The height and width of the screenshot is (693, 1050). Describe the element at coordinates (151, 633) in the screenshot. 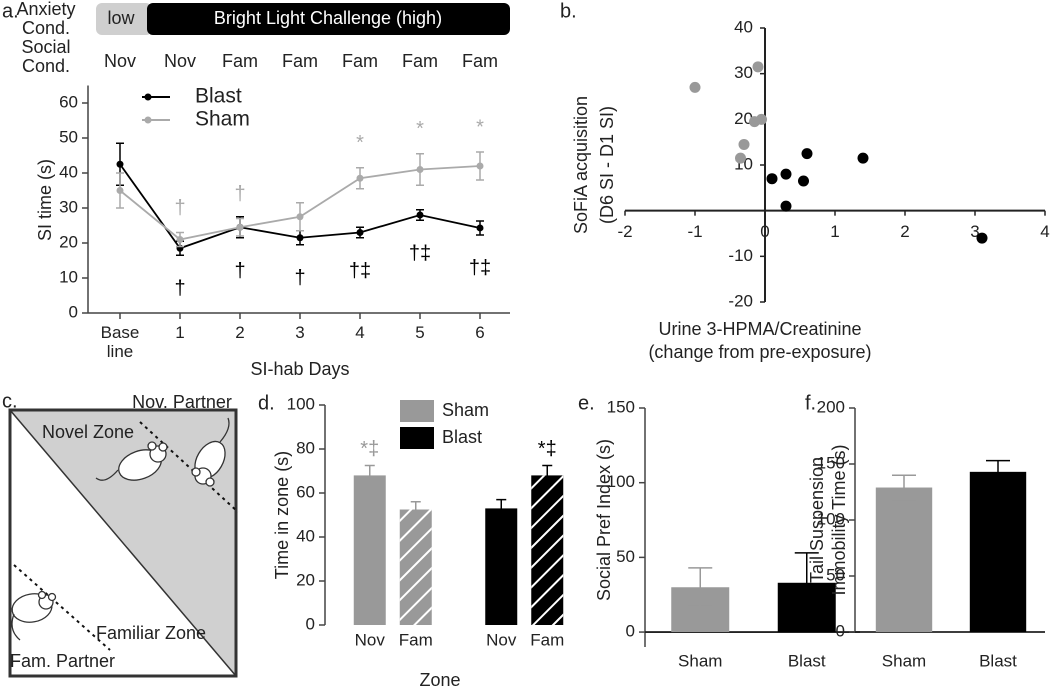

I see `familiar-zone-label: Familiar Zone` at that location.